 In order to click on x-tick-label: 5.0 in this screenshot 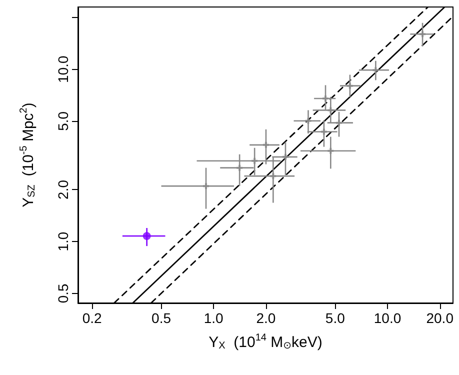, I will do `click(335, 318)`.